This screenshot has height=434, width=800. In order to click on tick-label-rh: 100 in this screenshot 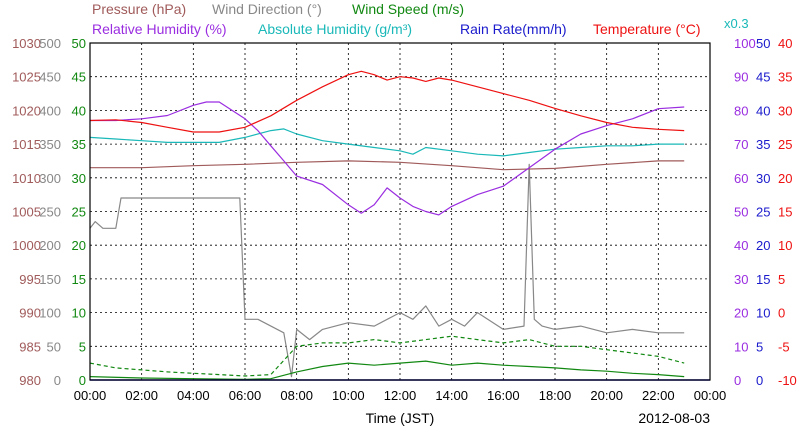, I will do `click(745, 43)`.